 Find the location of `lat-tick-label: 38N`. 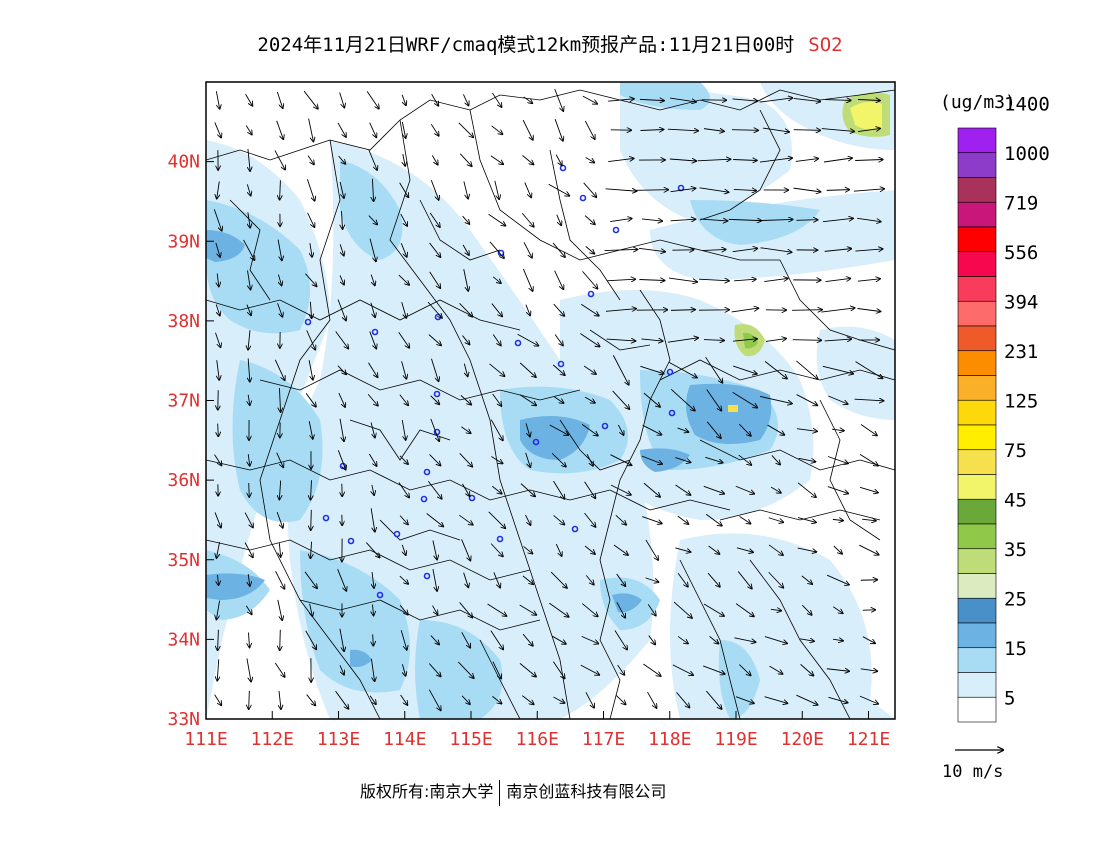

lat-tick-label: 38N is located at coordinates (183, 321).